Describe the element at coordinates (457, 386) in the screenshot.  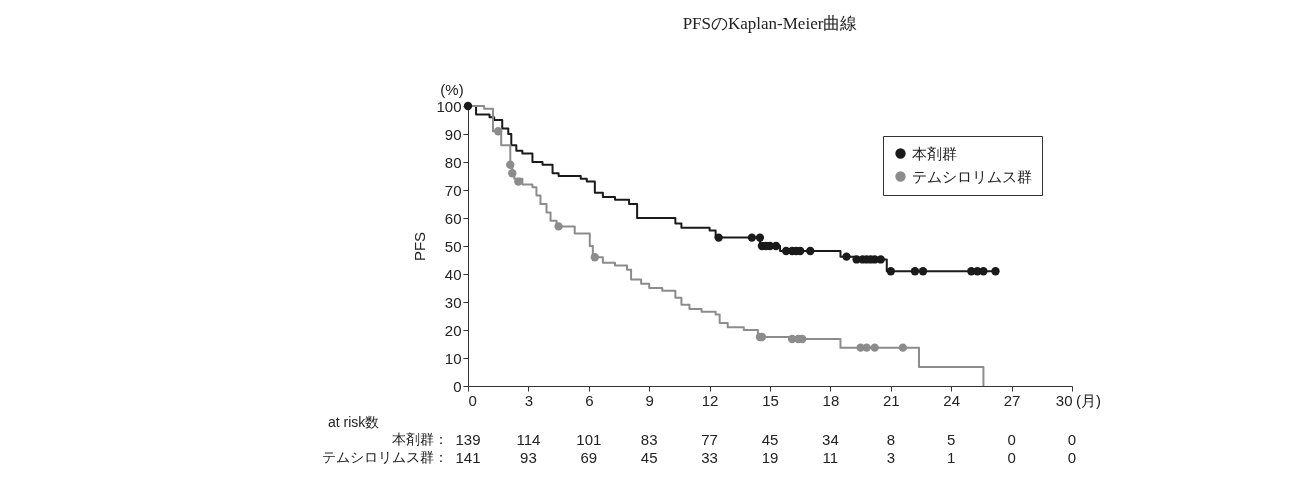
I see `y-tick-label: 0` at that location.